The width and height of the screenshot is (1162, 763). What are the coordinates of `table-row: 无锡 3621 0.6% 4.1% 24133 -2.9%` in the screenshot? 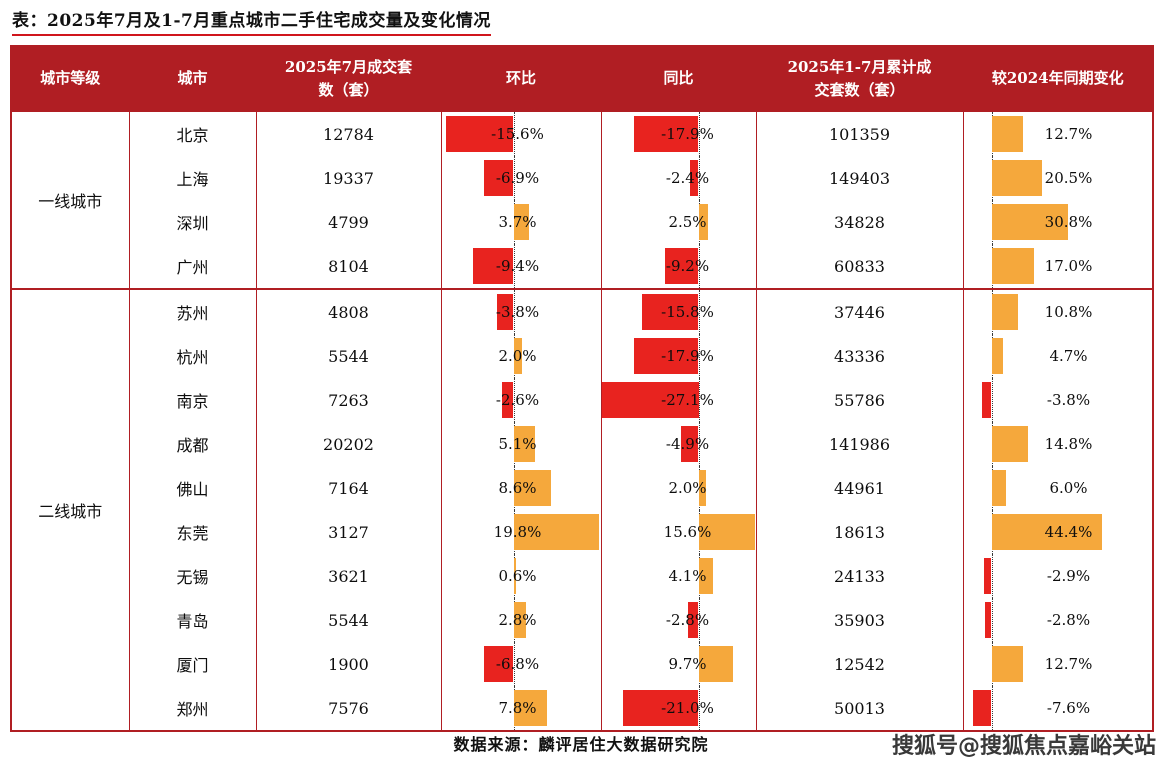 It's located at (582, 576).